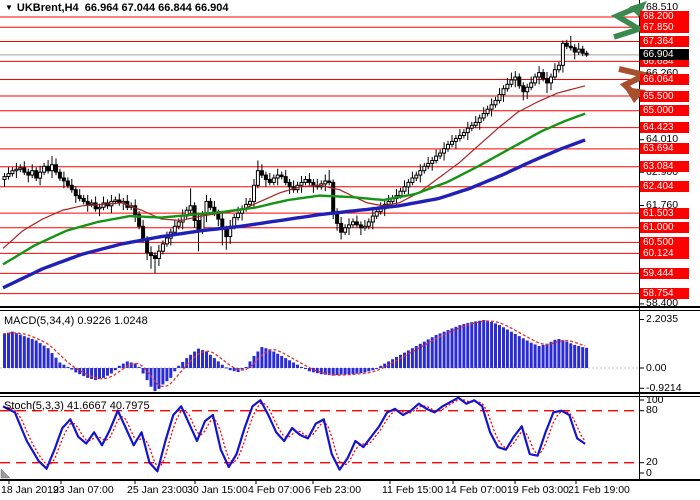 The image size is (700, 500). I want to click on trend-down-arrow, so click(636, 84).